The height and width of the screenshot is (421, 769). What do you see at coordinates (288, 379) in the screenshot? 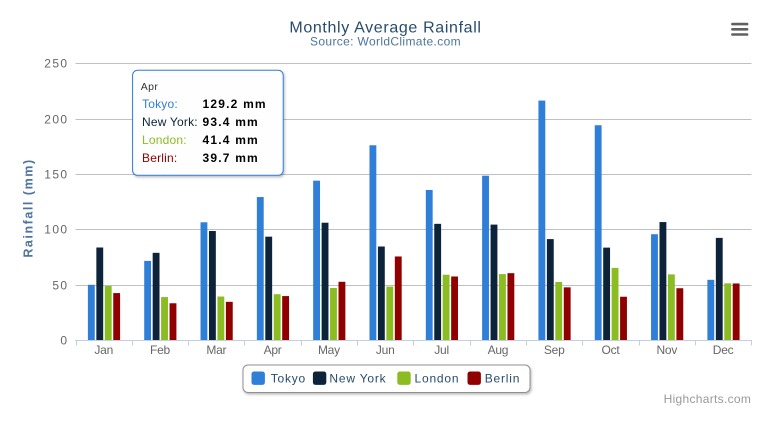
I see `svg-text: Tokyo` at bounding box center [288, 379].